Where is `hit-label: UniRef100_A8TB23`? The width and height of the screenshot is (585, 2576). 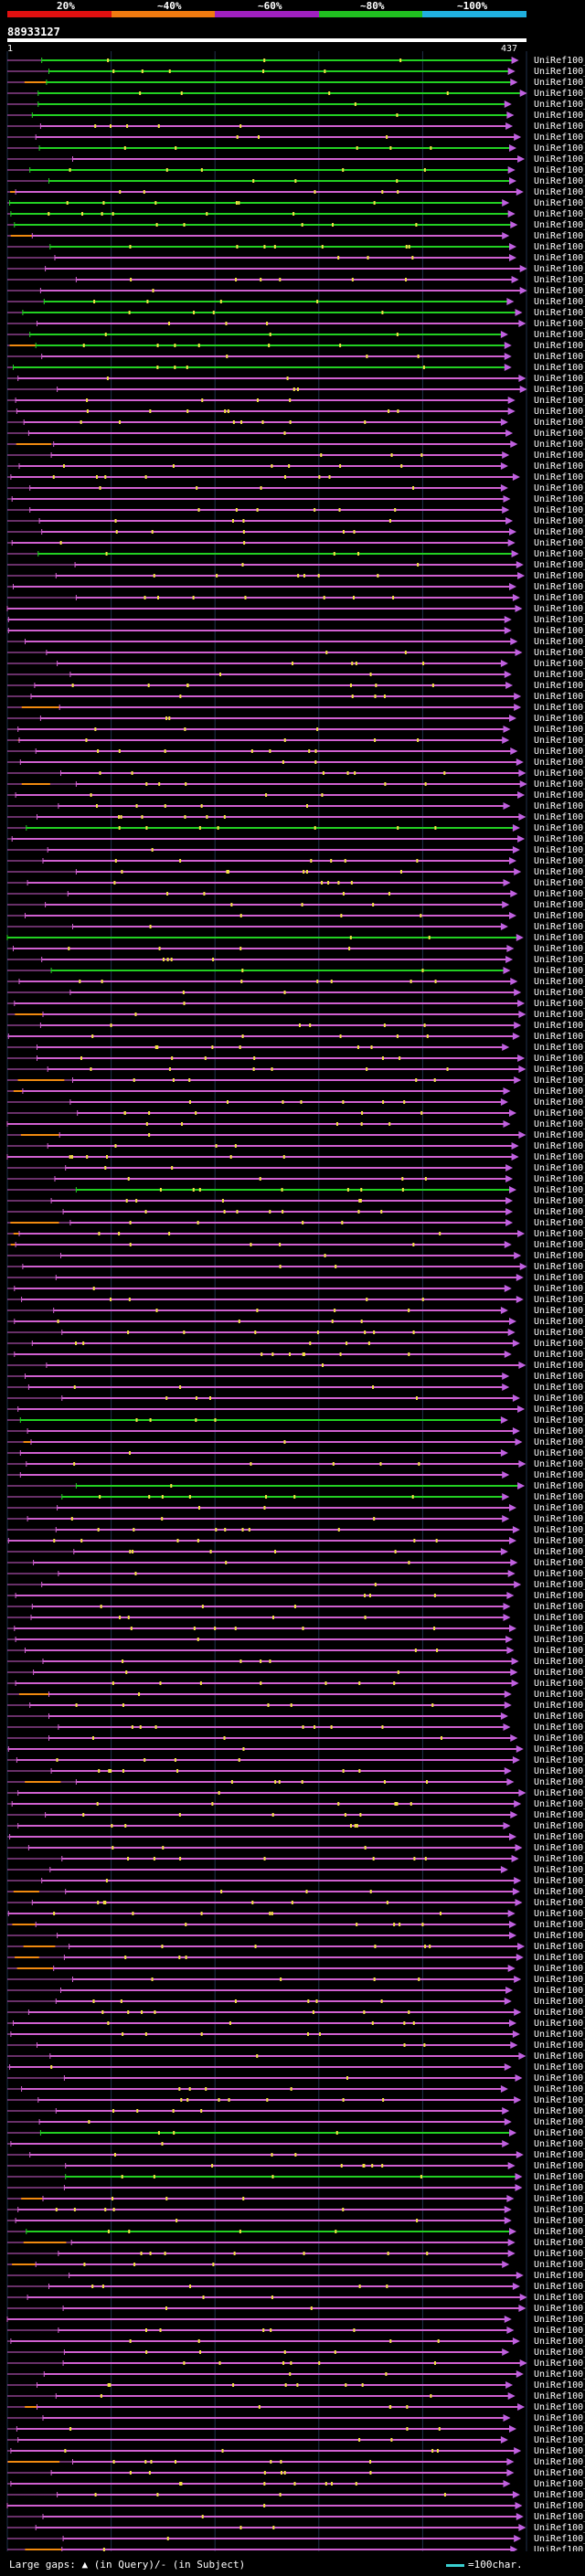 hit-label: UniRef100_A8TB23 is located at coordinates (560, 916).